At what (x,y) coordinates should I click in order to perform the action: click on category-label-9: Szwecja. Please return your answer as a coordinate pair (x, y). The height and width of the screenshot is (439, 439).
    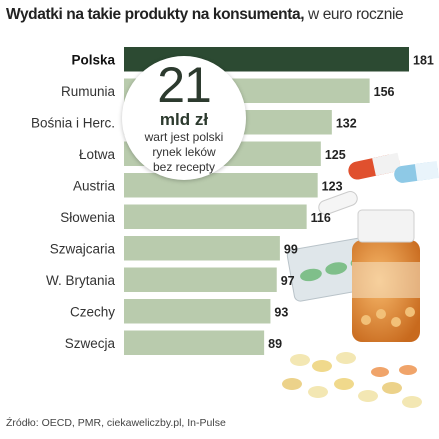
    Looking at the image, I should click on (90, 343).